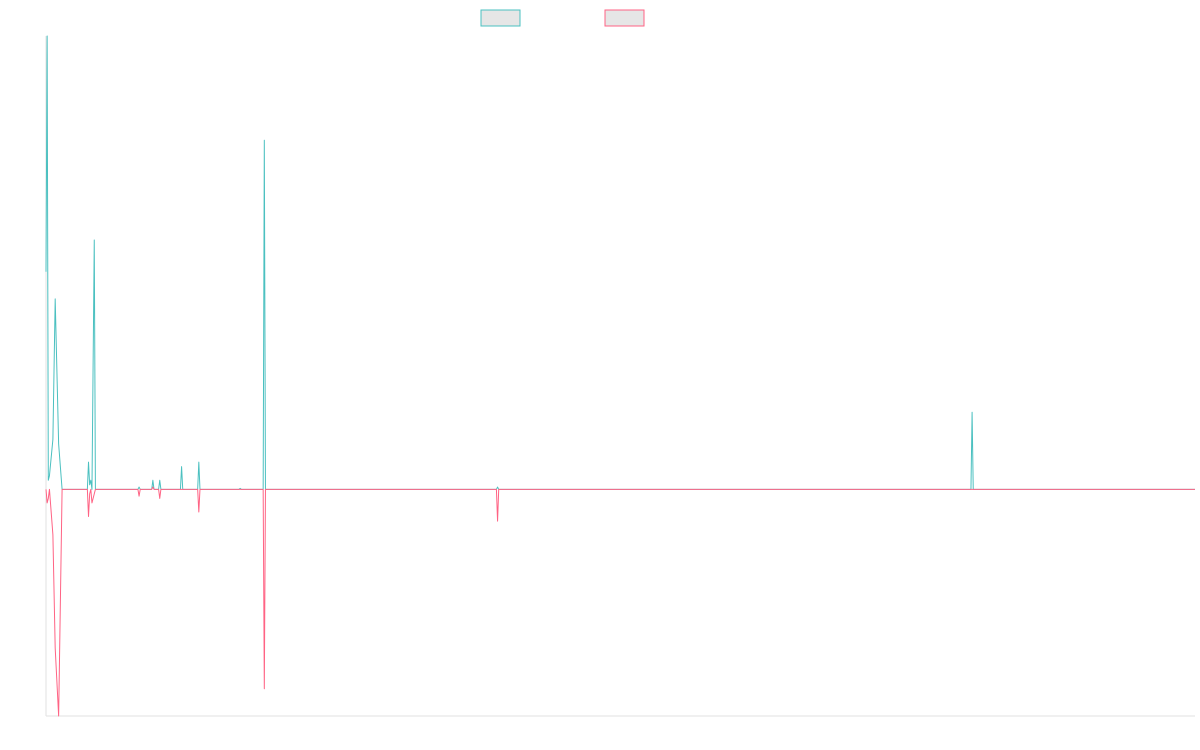  What do you see at coordinates (562, 18) in the screenshot?
I see `chart-legend` at bounding box center [562, 18].